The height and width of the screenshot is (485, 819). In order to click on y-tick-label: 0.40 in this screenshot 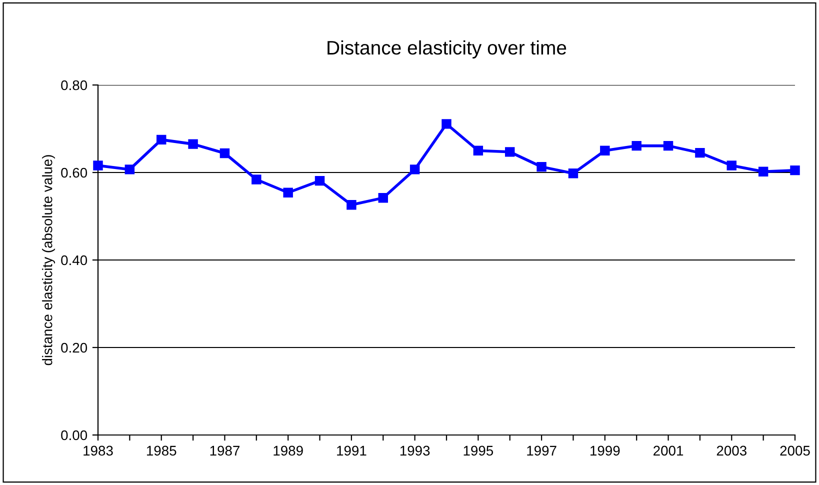, I will do `click(74, 260)`.